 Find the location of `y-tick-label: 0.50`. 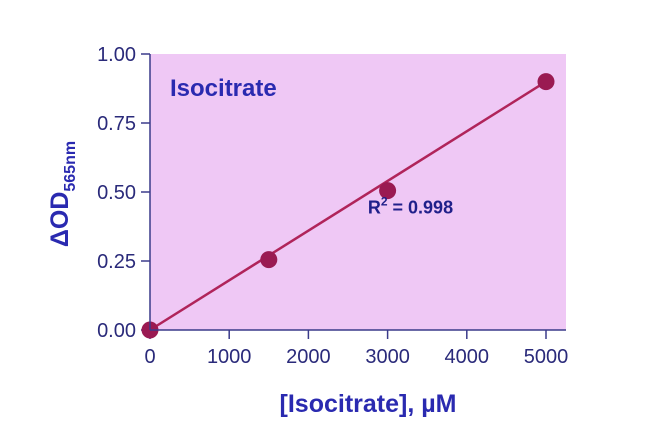

y-tick-label: 0.50 is located at coordinates (116, 193).